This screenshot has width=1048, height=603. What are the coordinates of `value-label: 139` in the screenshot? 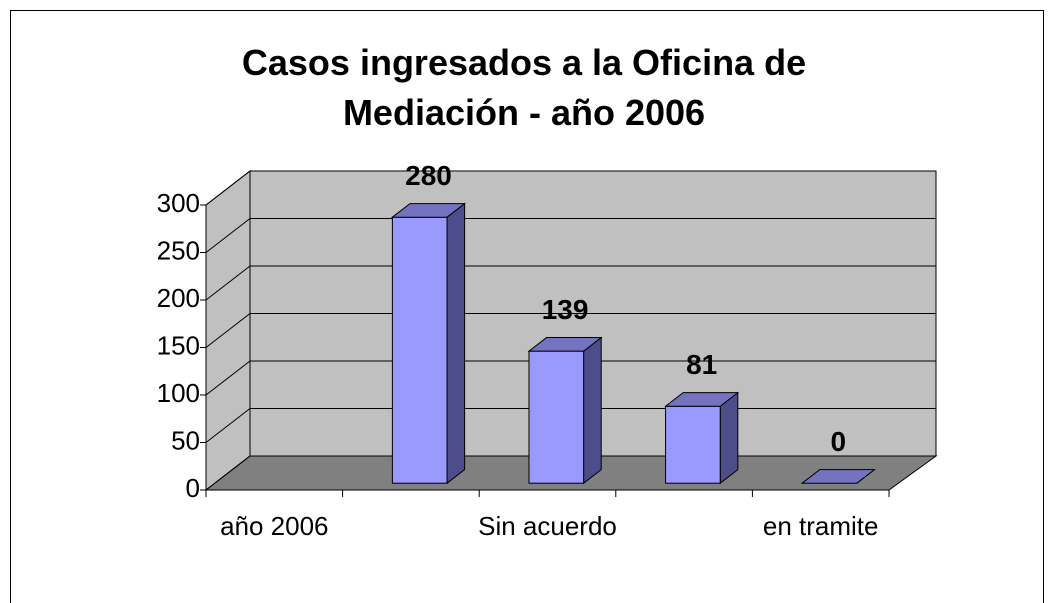 It's located at (565, 309).